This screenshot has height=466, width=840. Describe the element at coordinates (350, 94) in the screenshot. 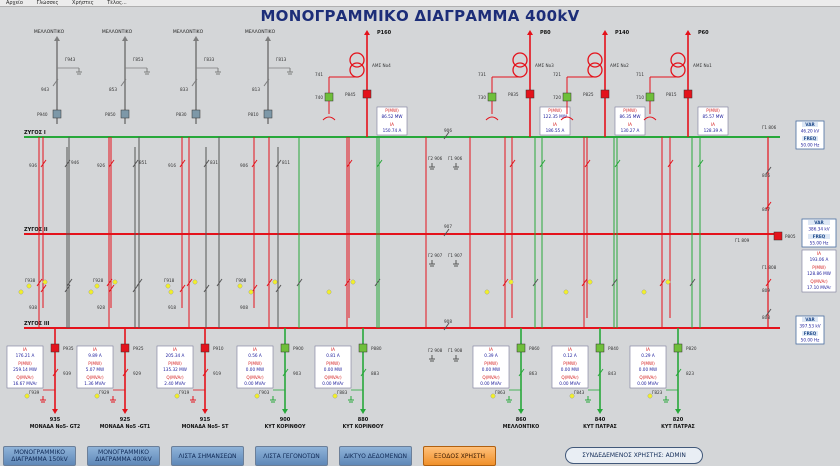

I see `breaker-label: Ρ845` at that location.